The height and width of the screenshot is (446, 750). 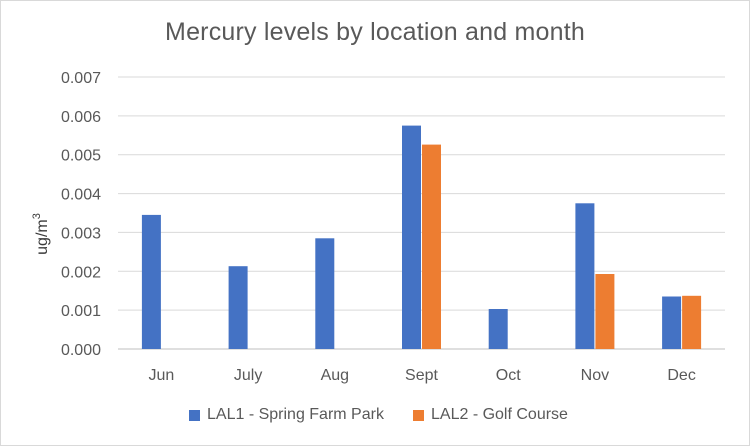 I want to click on y-tick-label: 0.006, so click(x=81, y=117).